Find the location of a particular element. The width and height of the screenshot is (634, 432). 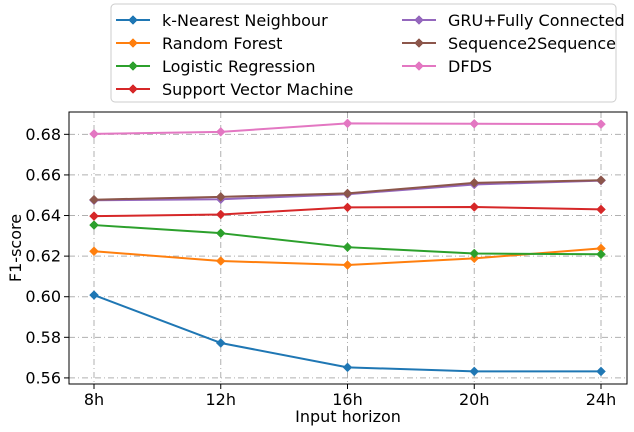

legend-label: Sequence2Sequence is located at coordinates (532, 43).